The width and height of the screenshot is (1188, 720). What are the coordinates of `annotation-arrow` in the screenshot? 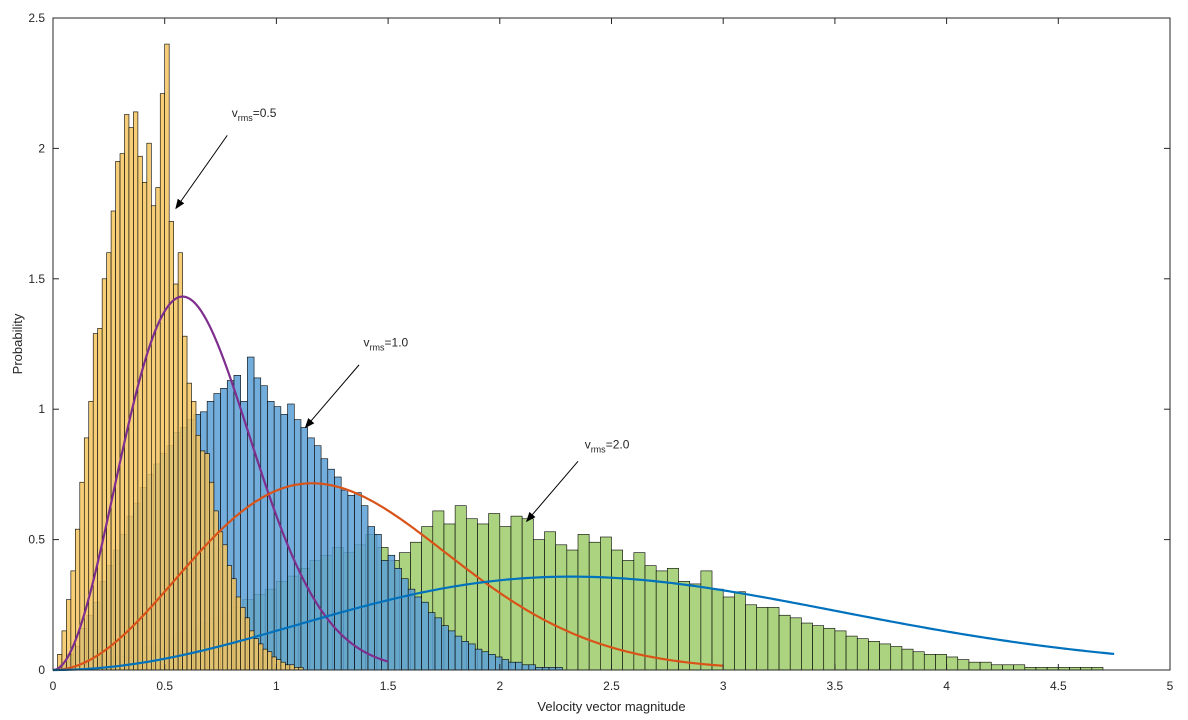 It's located at (552, 492).